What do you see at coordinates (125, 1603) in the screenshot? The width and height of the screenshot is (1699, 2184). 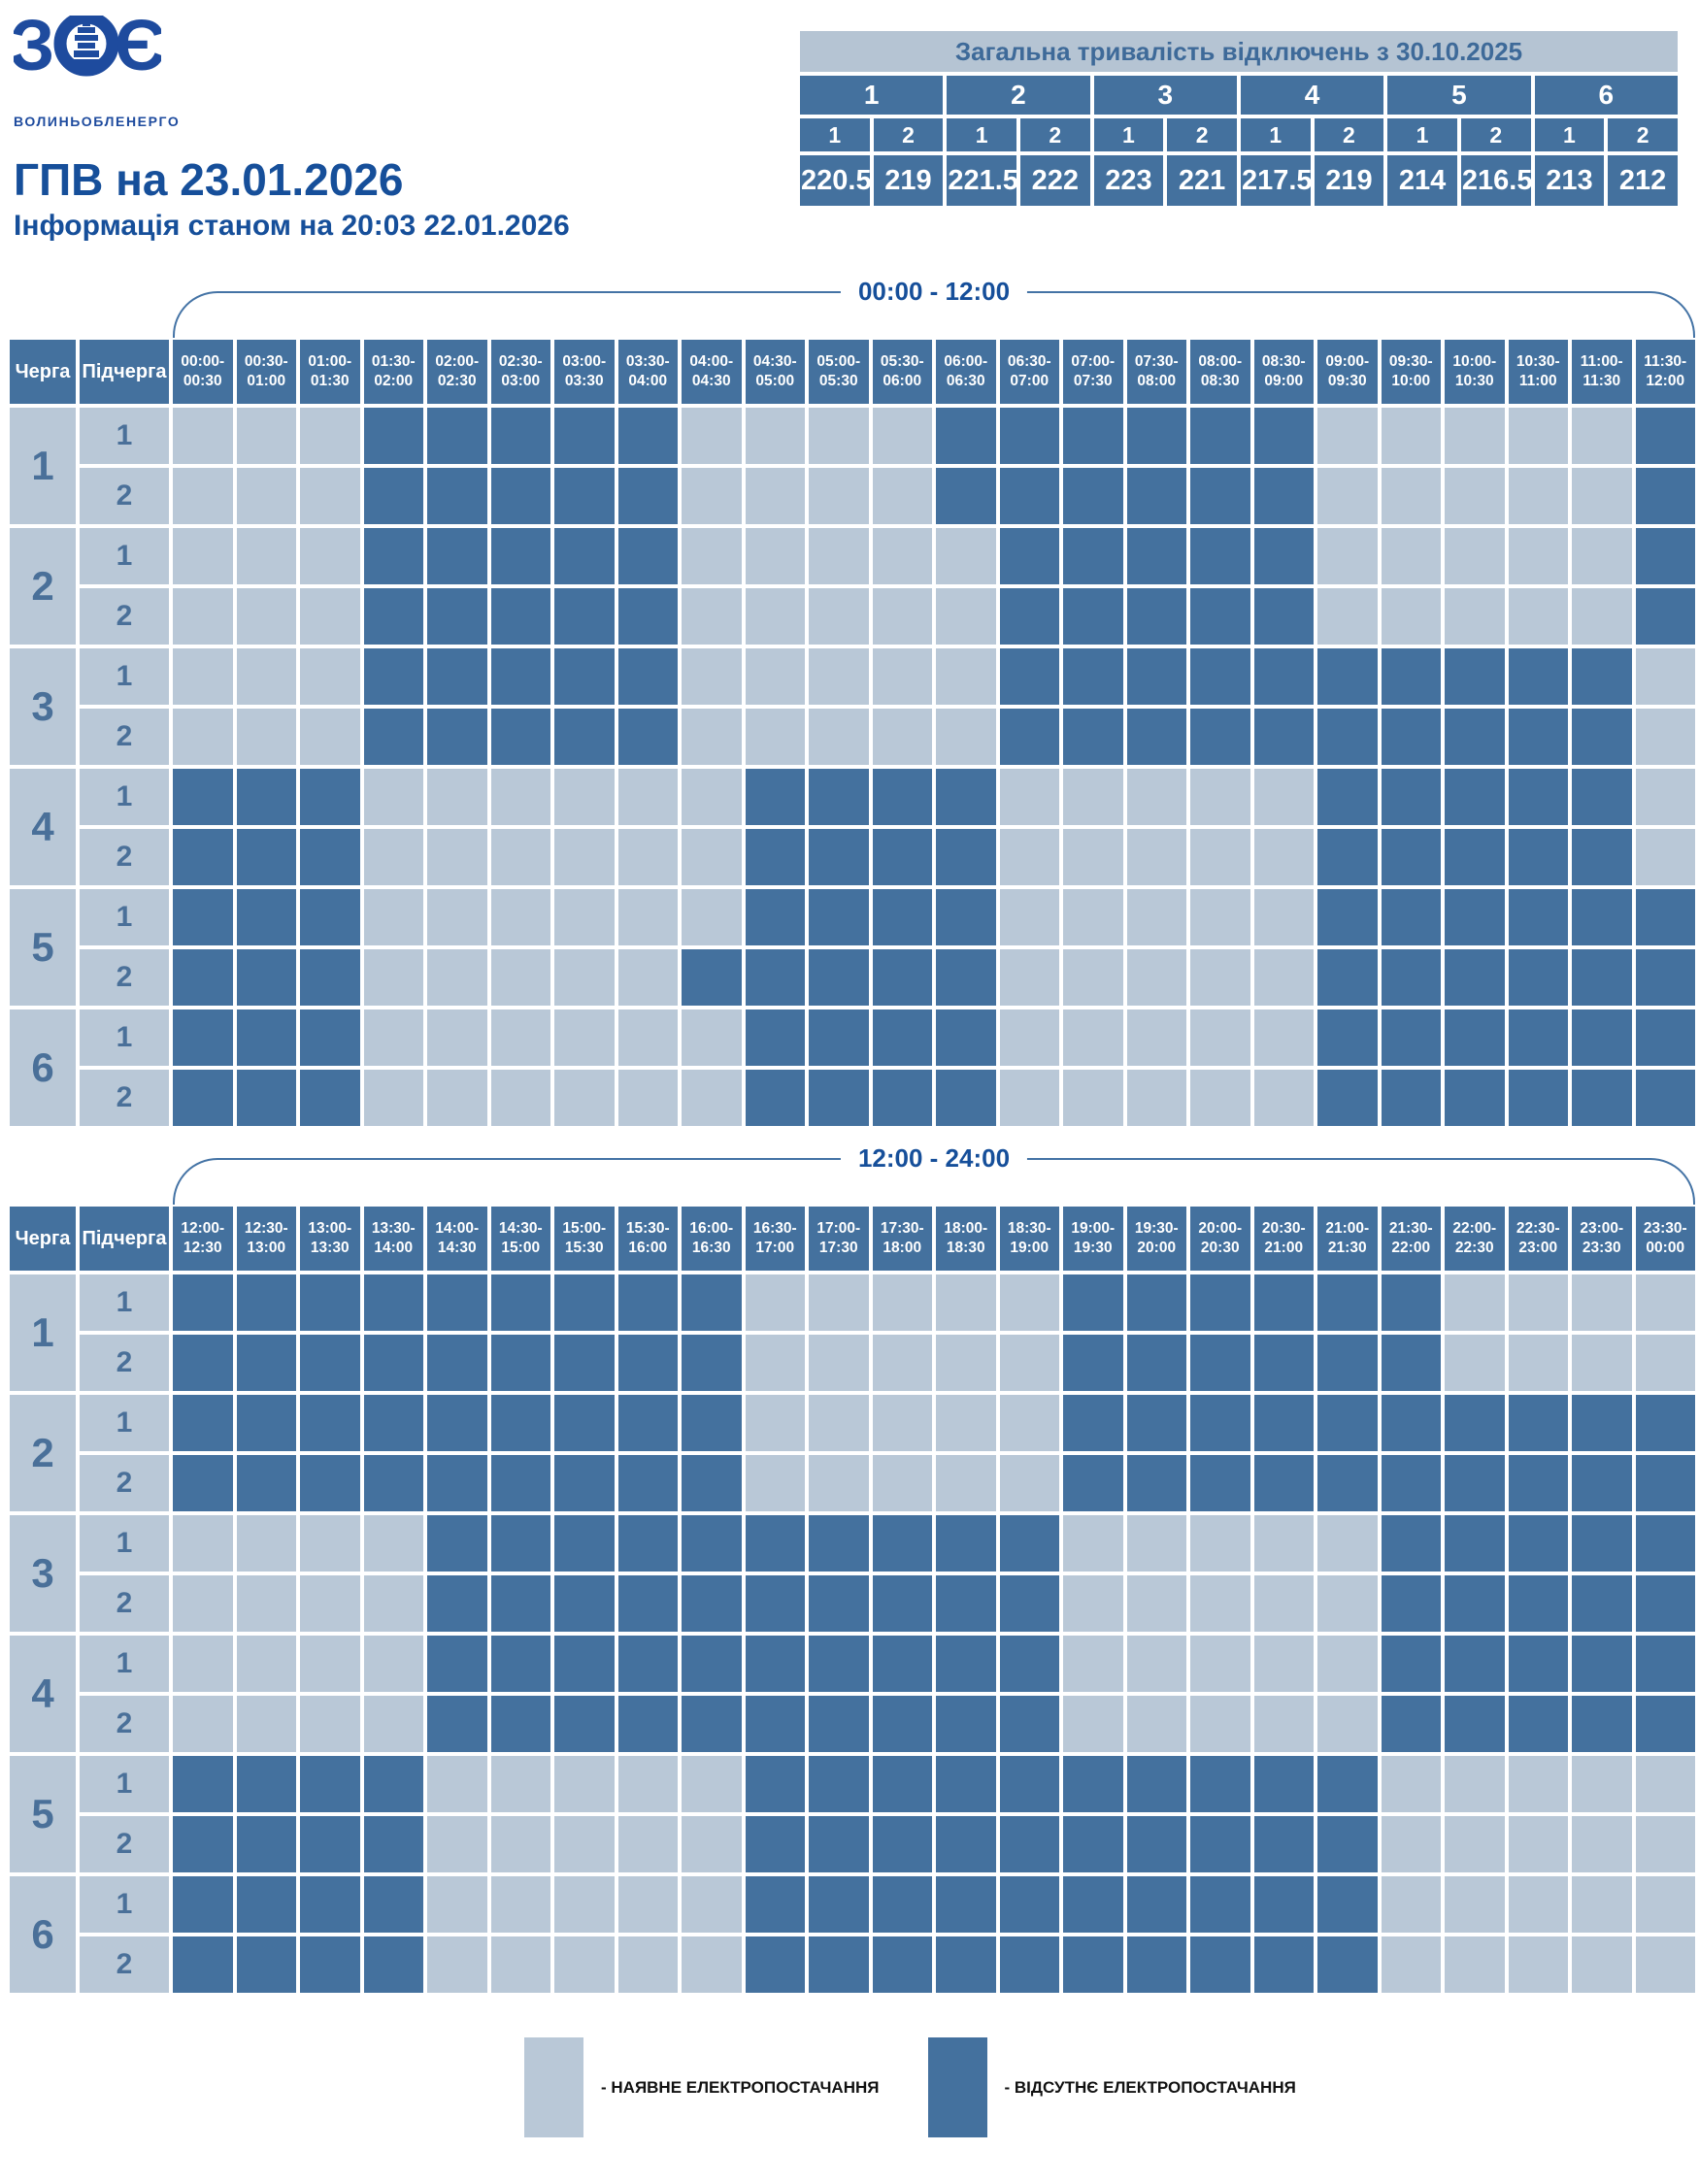 I see `subqueue-label: 2` at bounding box center [125, 1603].